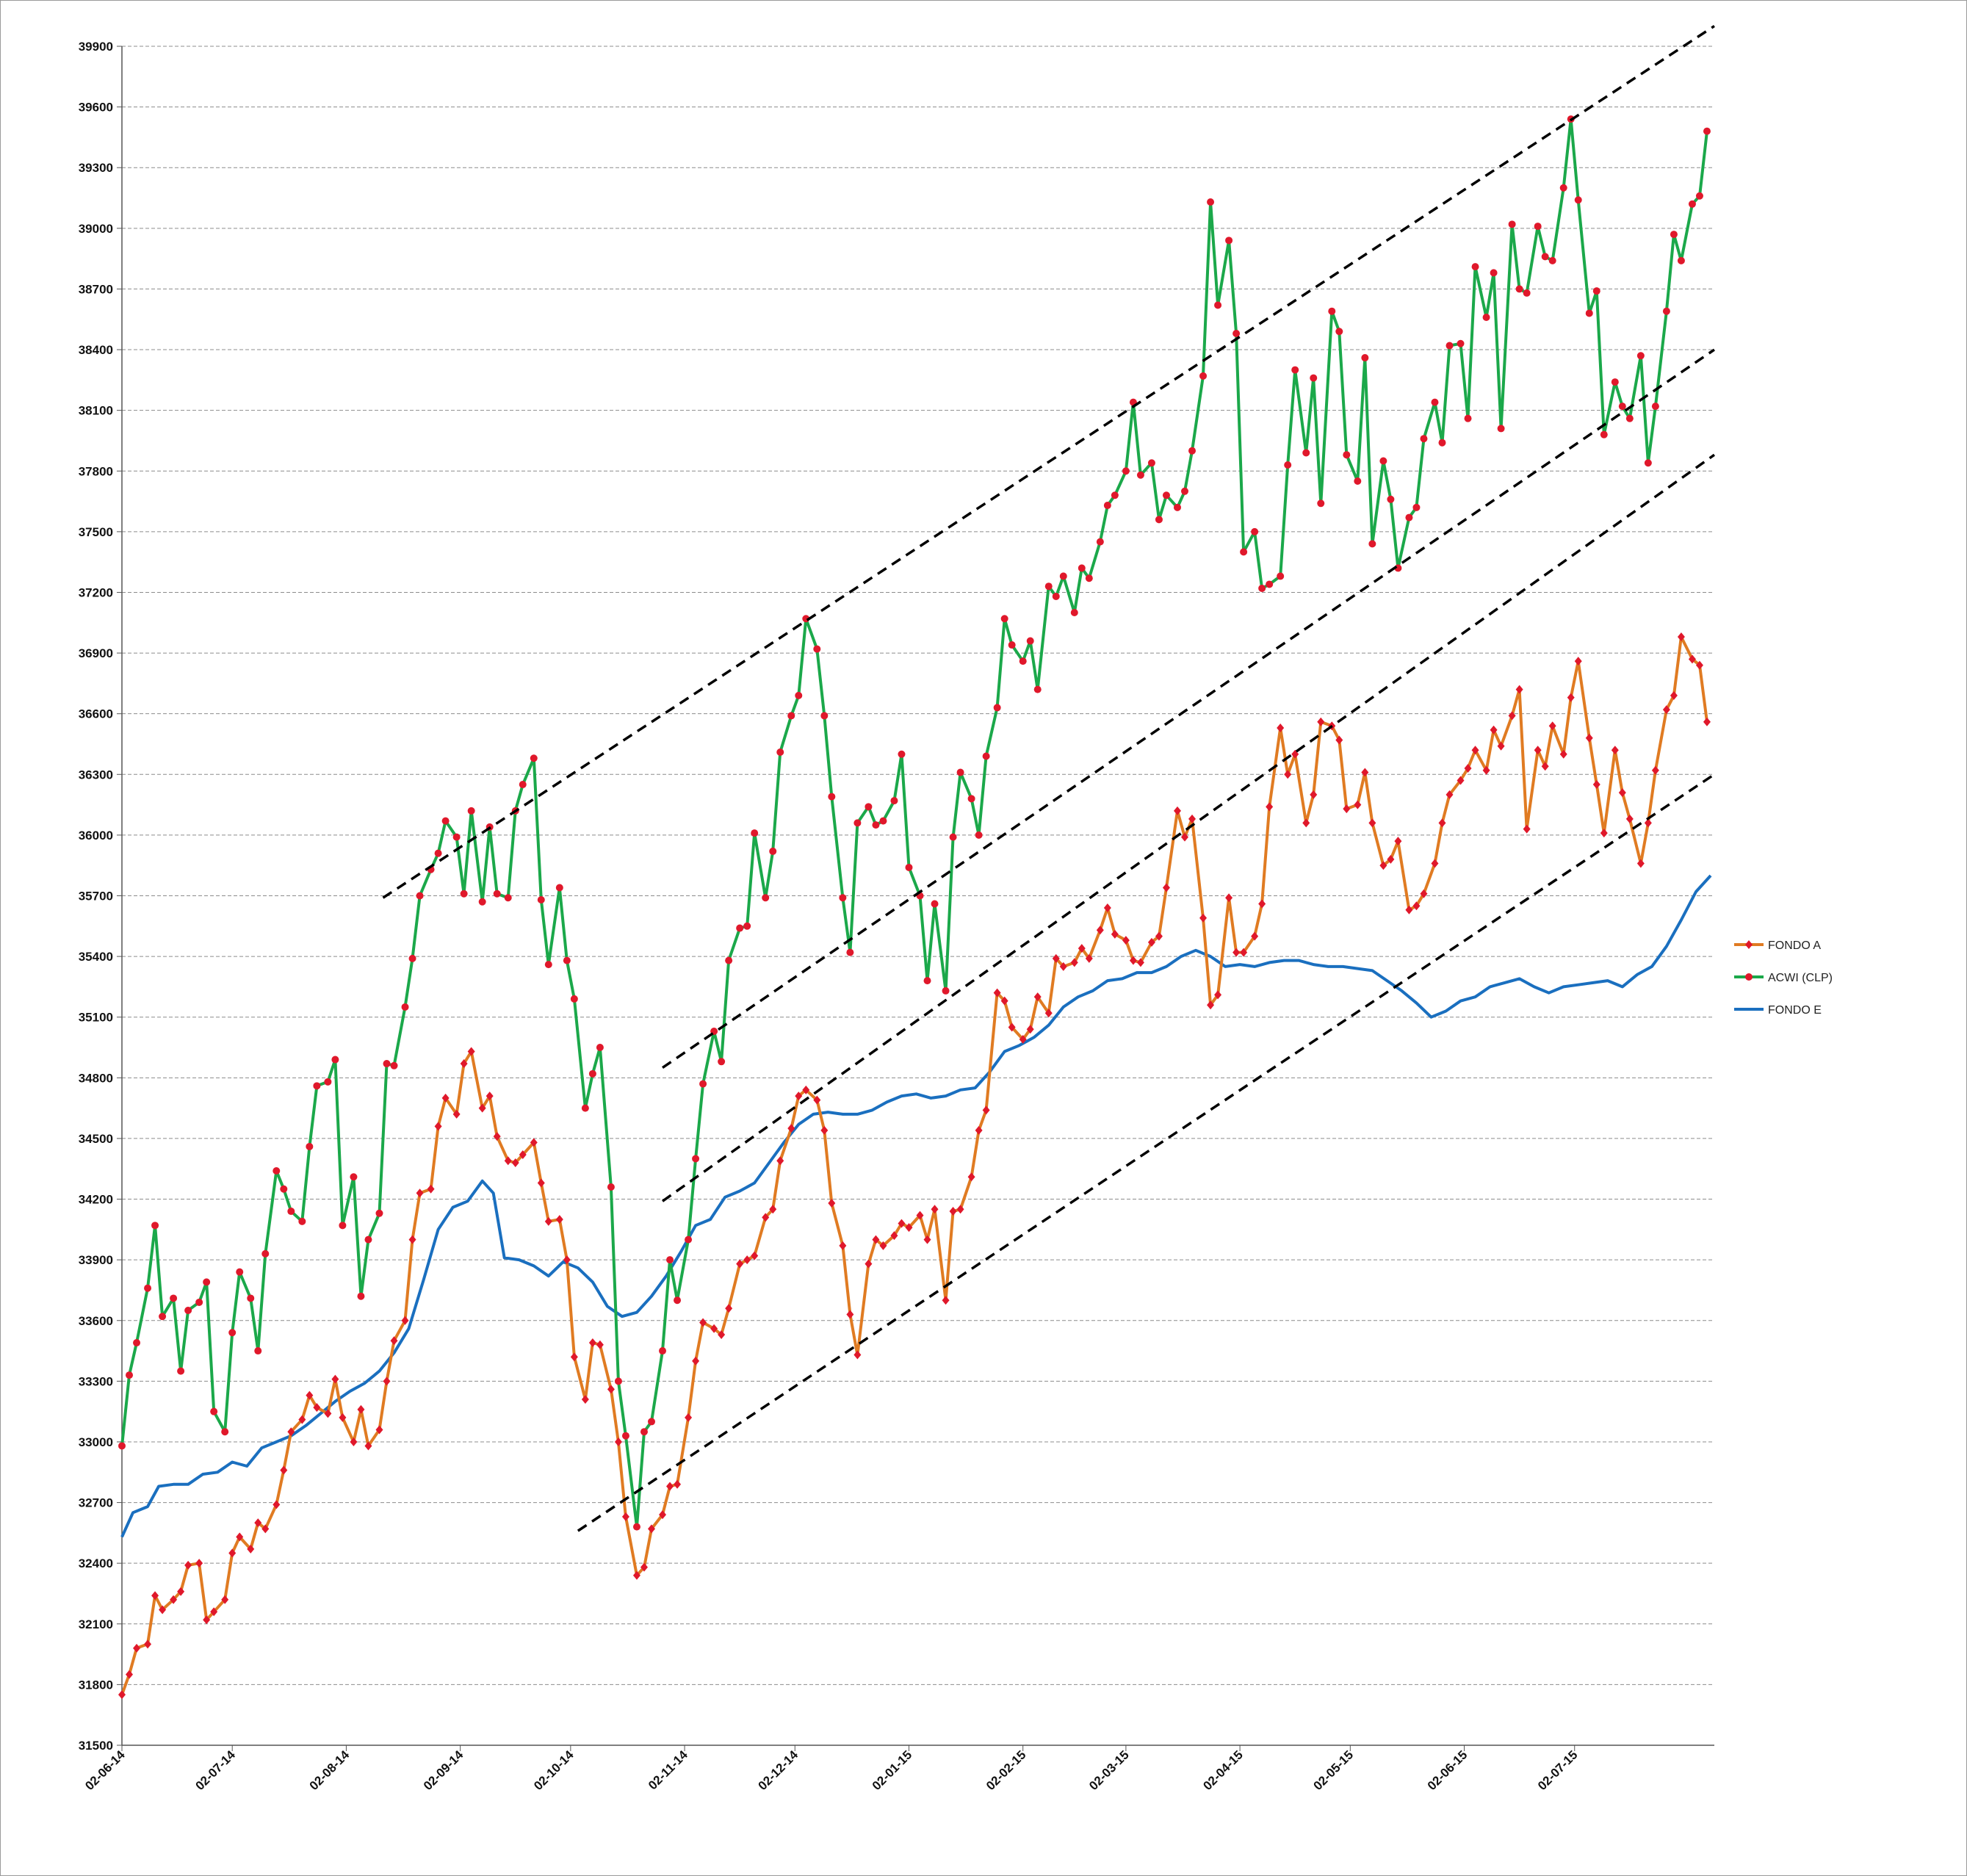 This screenshot has height=1876, width=1967. I want to click on y-tick-label: 37500, so click(96, 532).